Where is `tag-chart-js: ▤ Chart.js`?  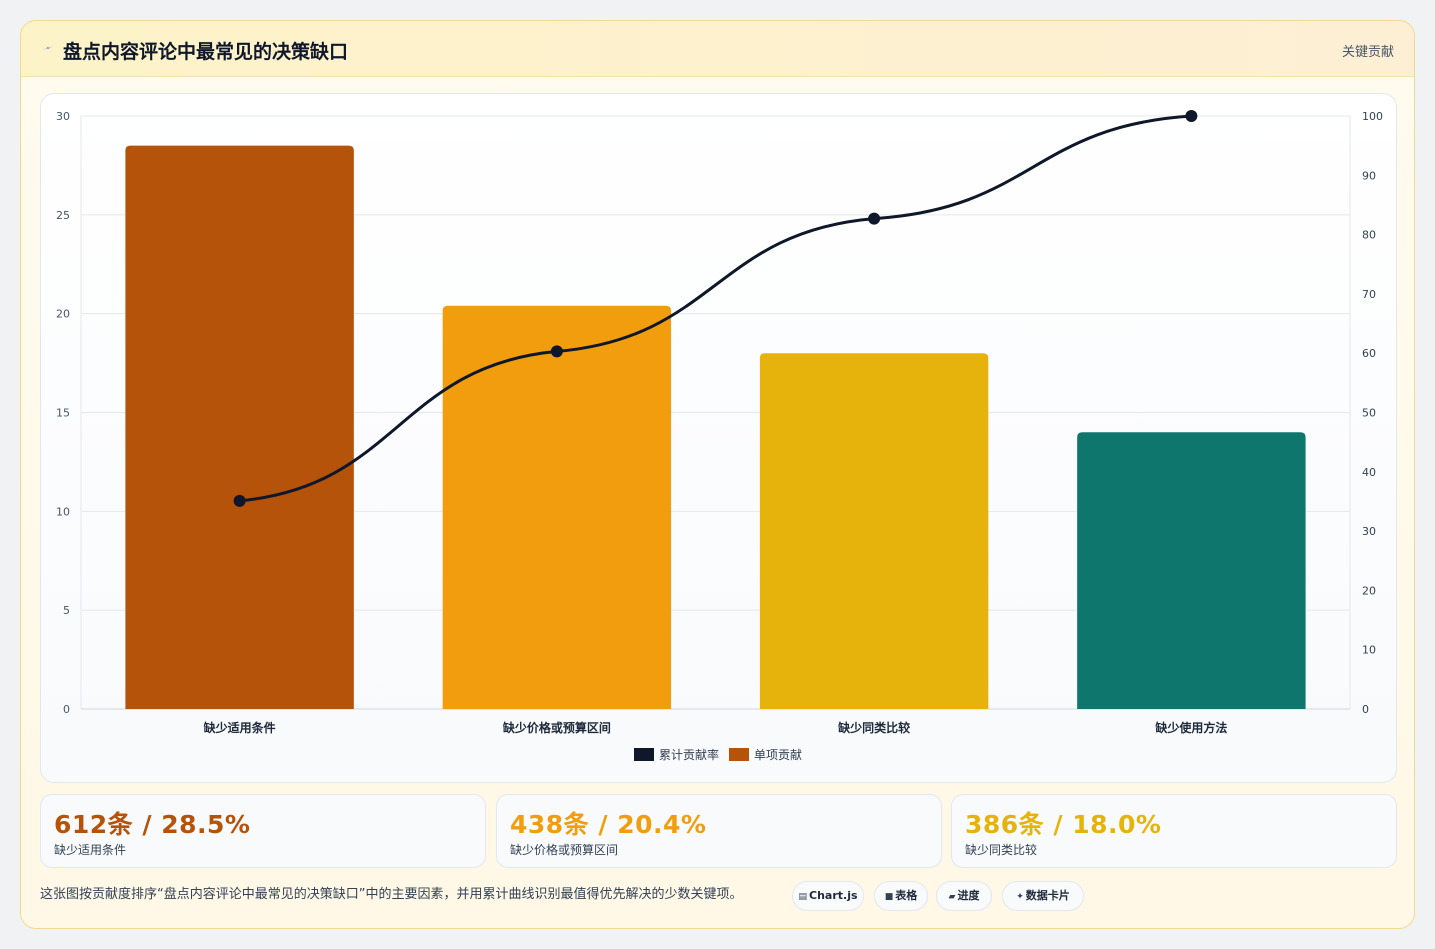 tag-chart-js: ▤ Chart.js is located at coordinates (828, 896).